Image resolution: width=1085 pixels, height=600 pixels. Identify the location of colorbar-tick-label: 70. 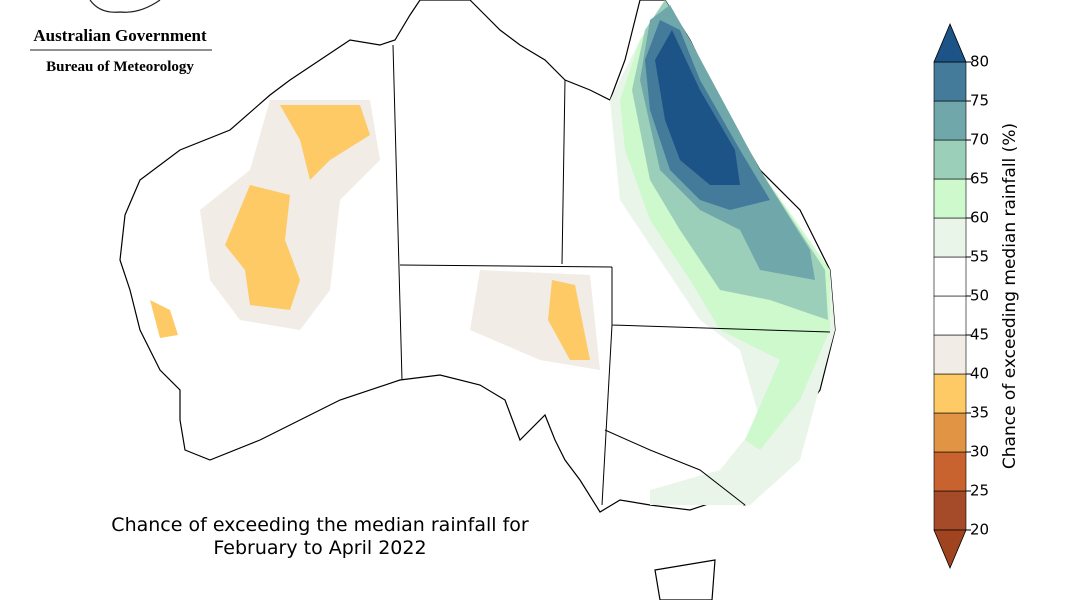
(979, 140).